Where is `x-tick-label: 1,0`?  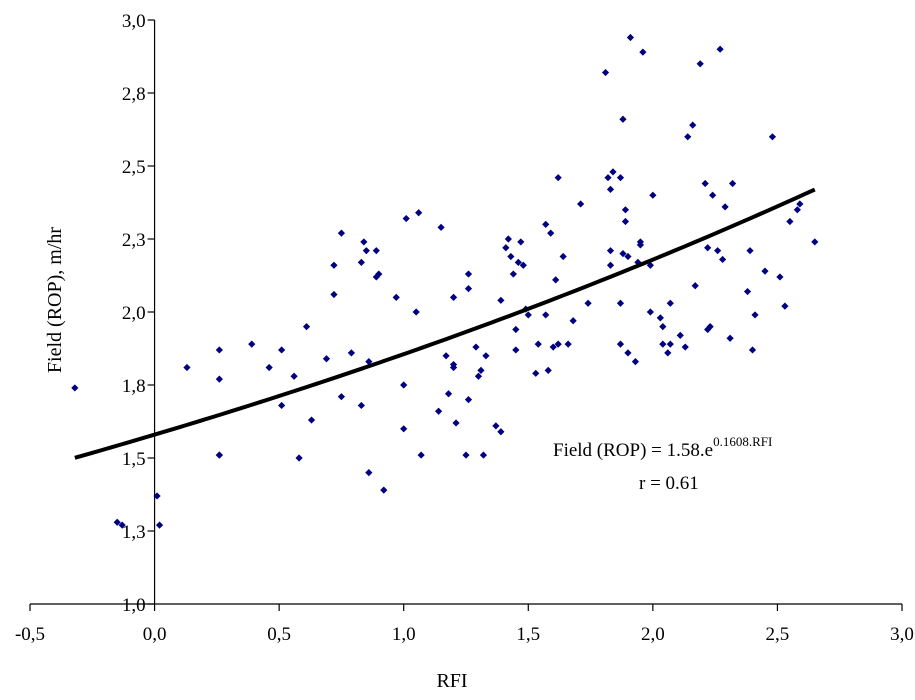 x-tick-label: 1,0 is located at coordinates (404, 634).